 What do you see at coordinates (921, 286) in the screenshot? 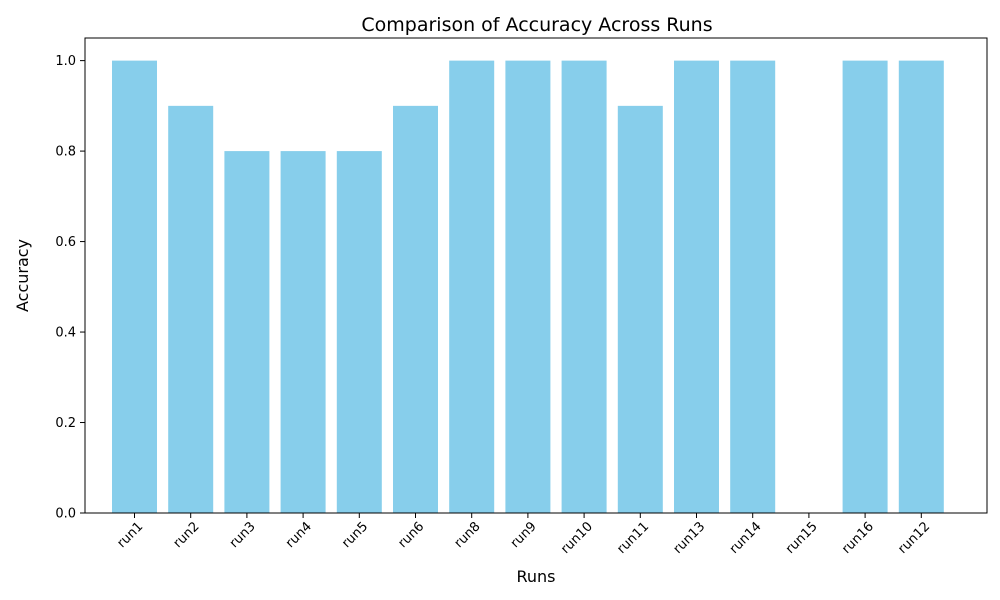
I see `bar-run12` at bounding box center [921, 286].